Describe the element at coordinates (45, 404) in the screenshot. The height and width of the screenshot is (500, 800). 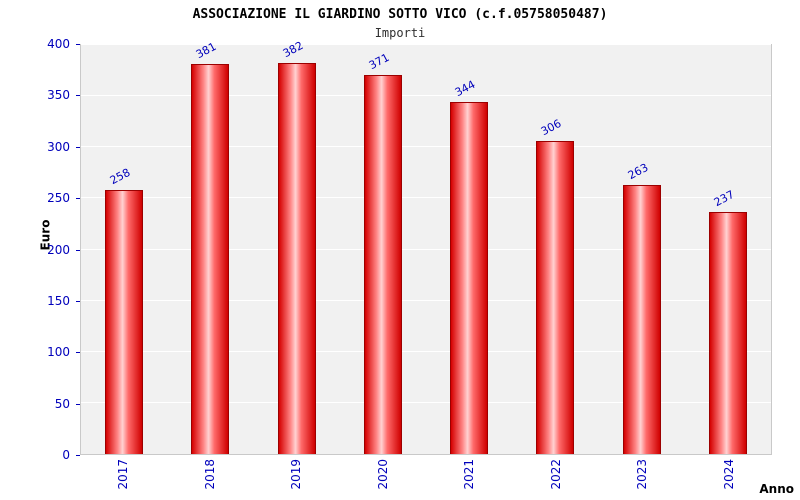
I see `y-tick-label: 50` at that location.